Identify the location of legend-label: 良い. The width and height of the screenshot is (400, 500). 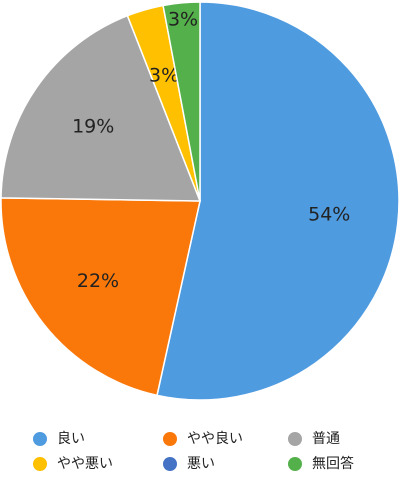
(71, 439).